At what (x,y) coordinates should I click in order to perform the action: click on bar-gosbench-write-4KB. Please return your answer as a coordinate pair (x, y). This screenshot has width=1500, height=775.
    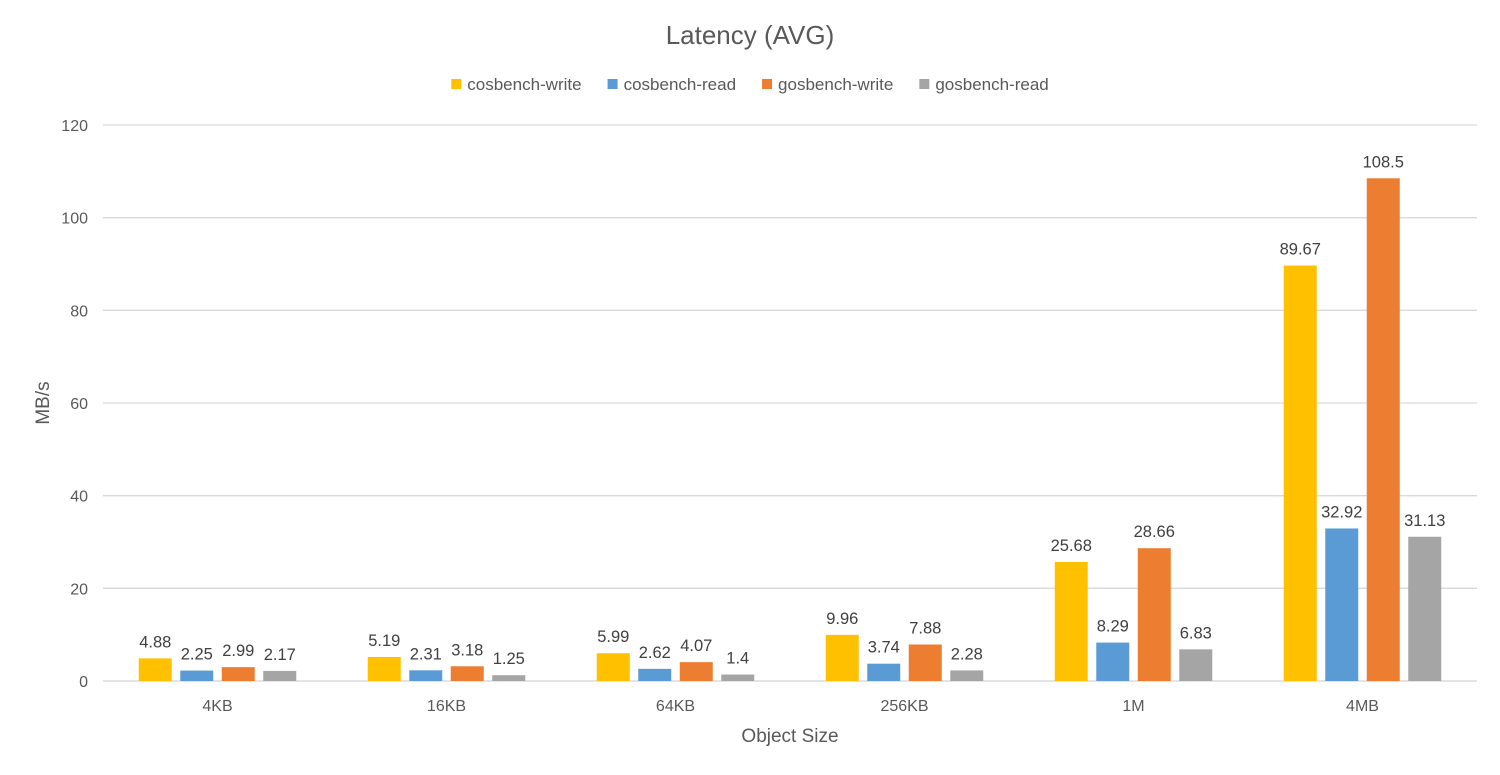
    Looking at the image, I should click on (238, 674).